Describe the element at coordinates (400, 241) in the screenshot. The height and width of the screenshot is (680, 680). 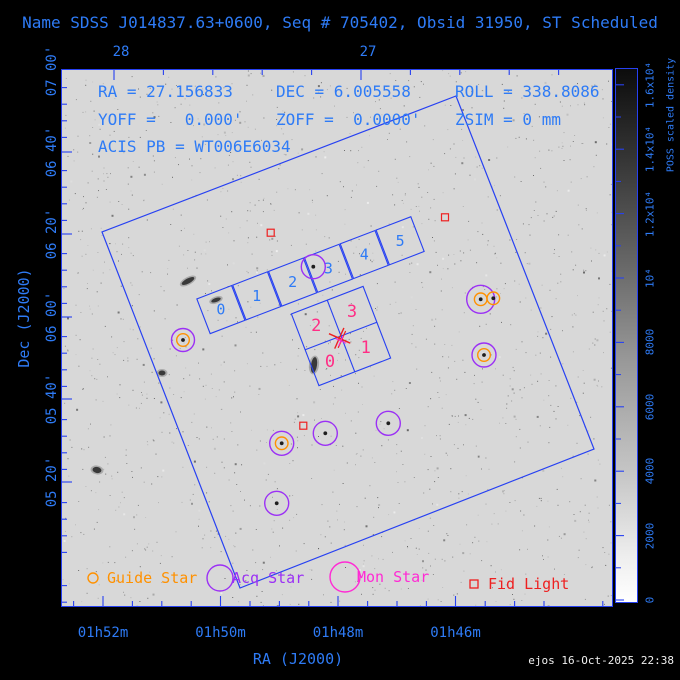
I see `acis-s-chip` at that location.